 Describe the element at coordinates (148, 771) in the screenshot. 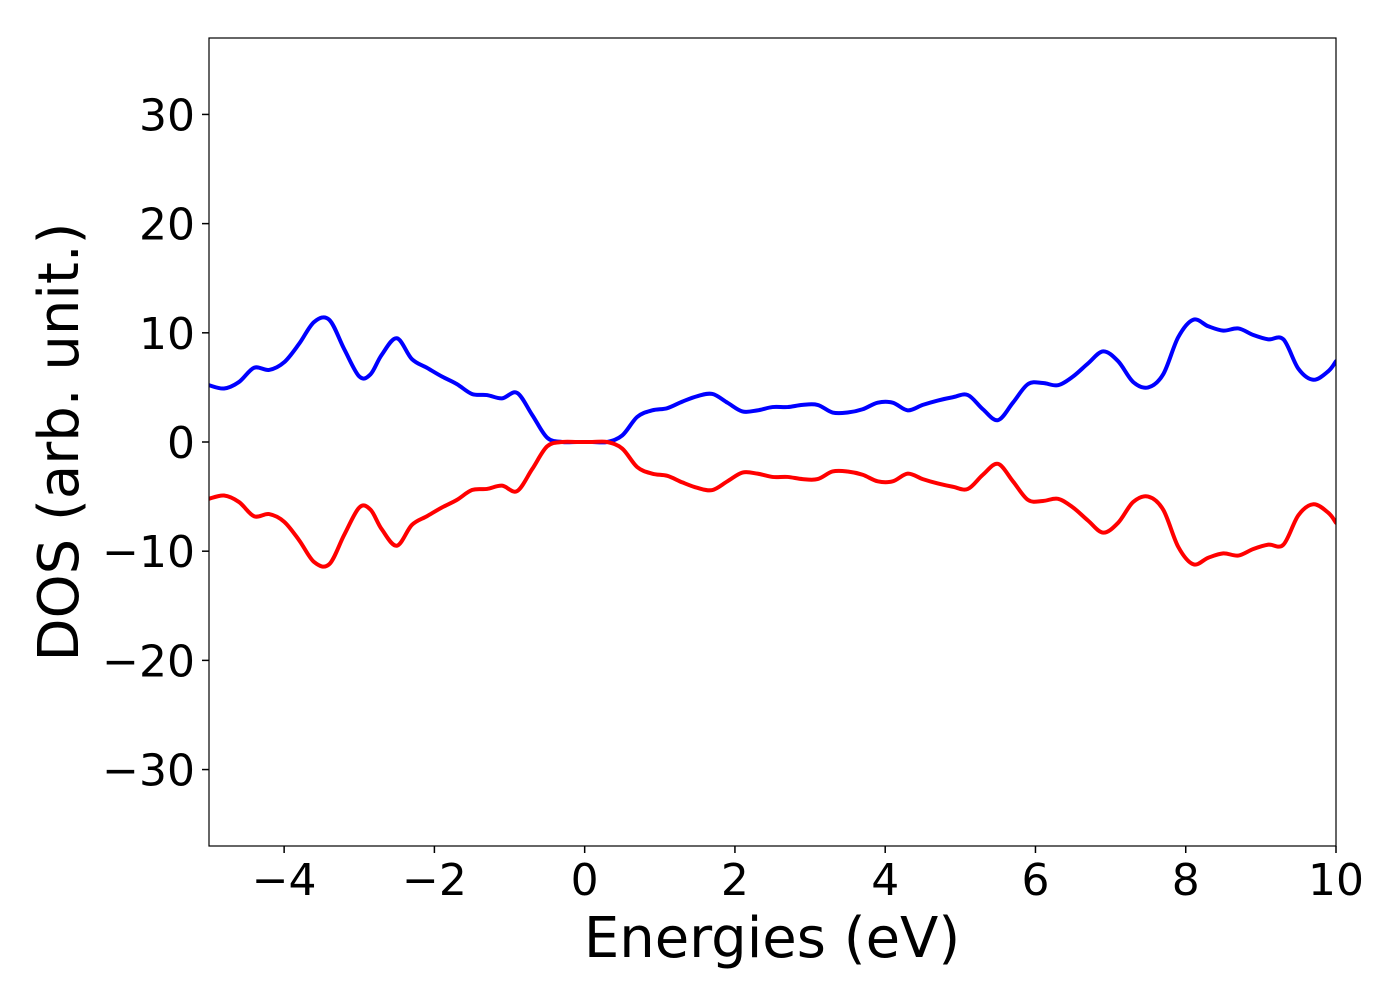

I see `y-tick-label: −30` at that location.